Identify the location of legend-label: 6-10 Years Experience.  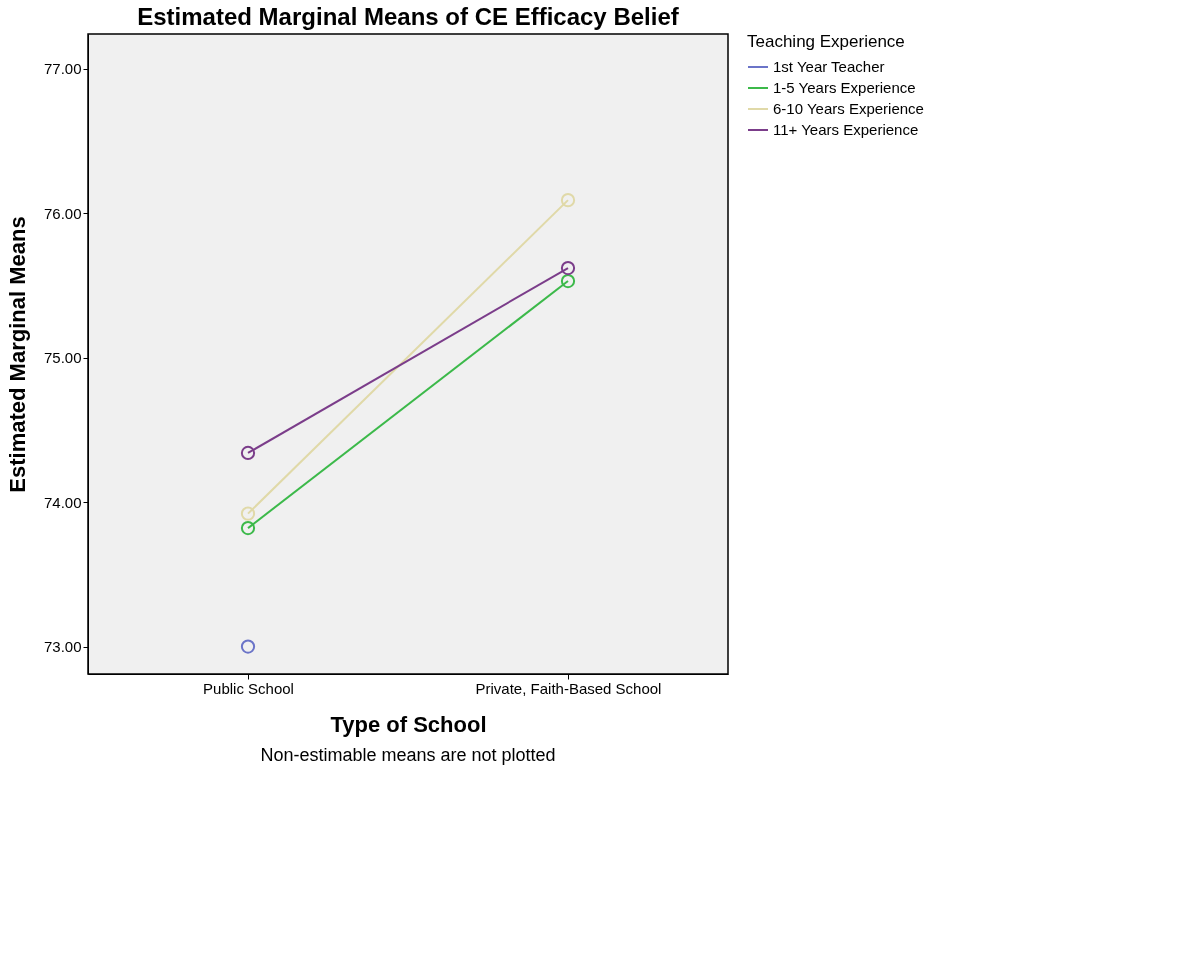
(848, 108).